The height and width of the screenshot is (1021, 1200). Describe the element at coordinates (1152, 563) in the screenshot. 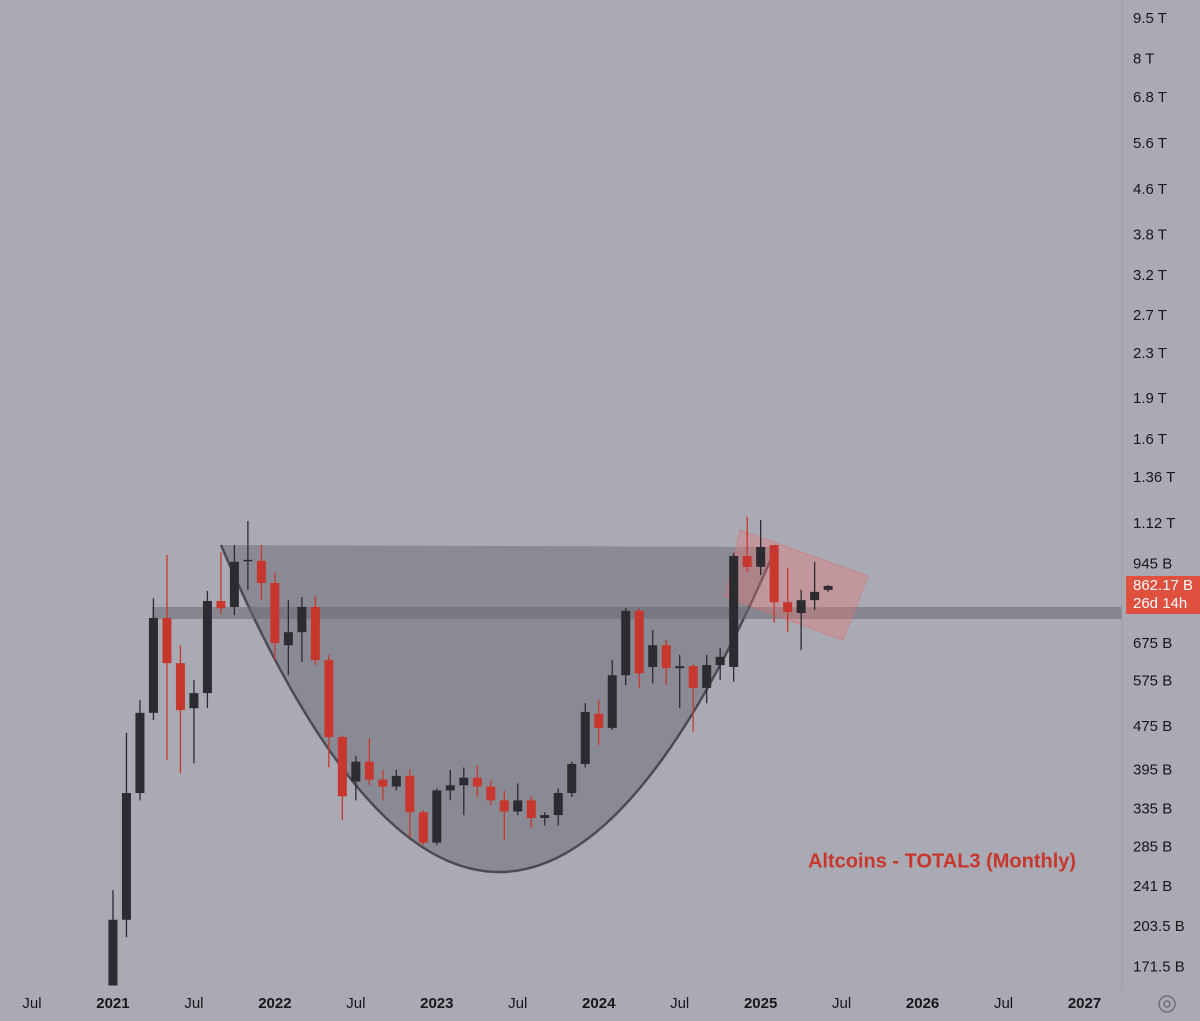

I see `y-tick-label: 945 B` at that location.